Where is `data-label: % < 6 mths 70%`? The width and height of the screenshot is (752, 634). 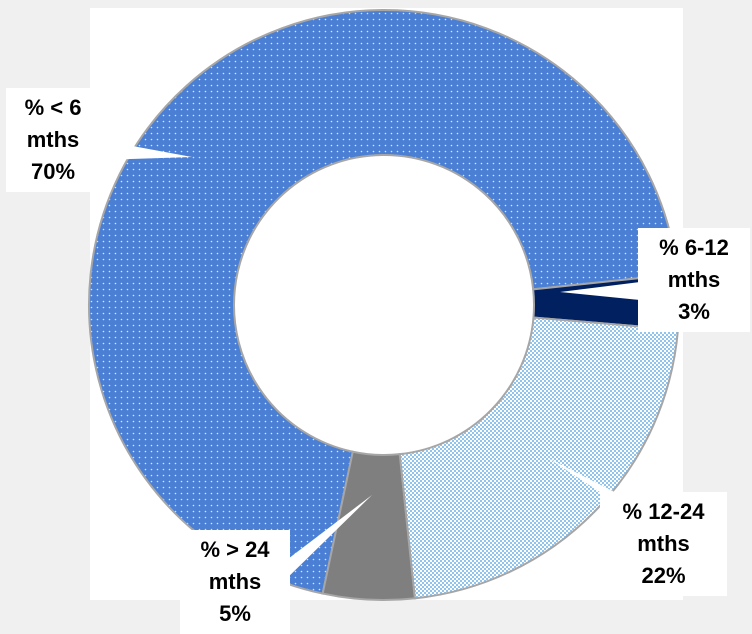 data-label: % < 6 mths 70% is located at coordinates (53, 140).